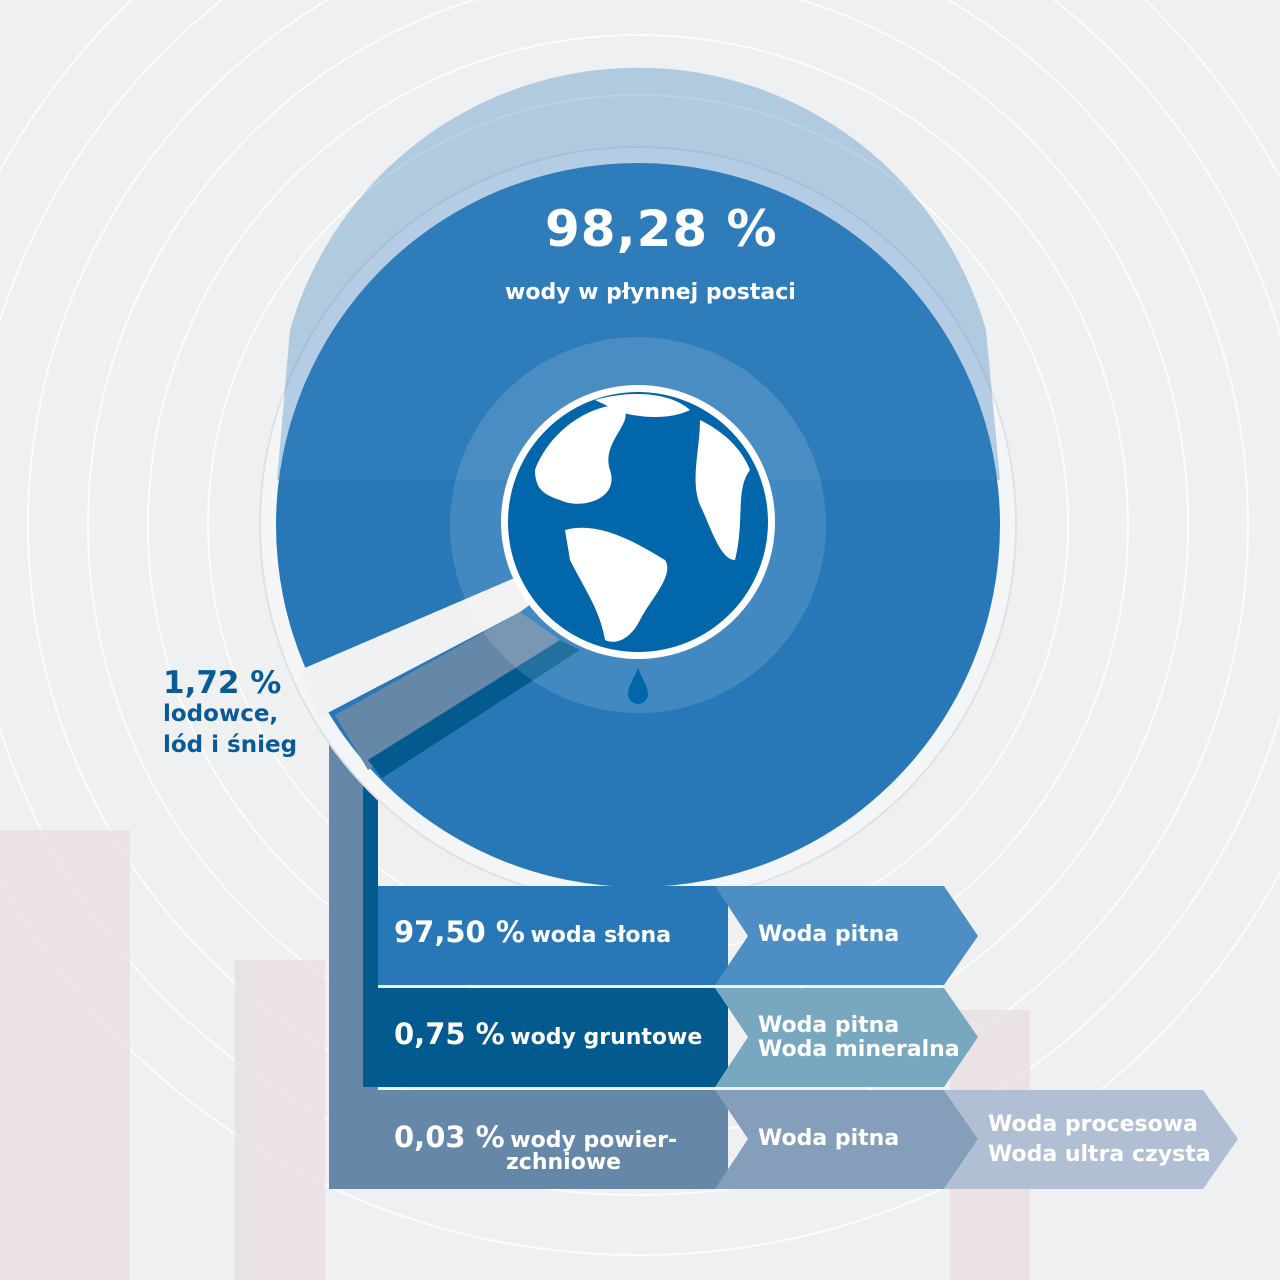 This screenshot has width=1280, height=1280. Describe the element at coordinates (564, 1162) in the screenshot. I see `row-surface-label-line2: zchniowe` at that location.